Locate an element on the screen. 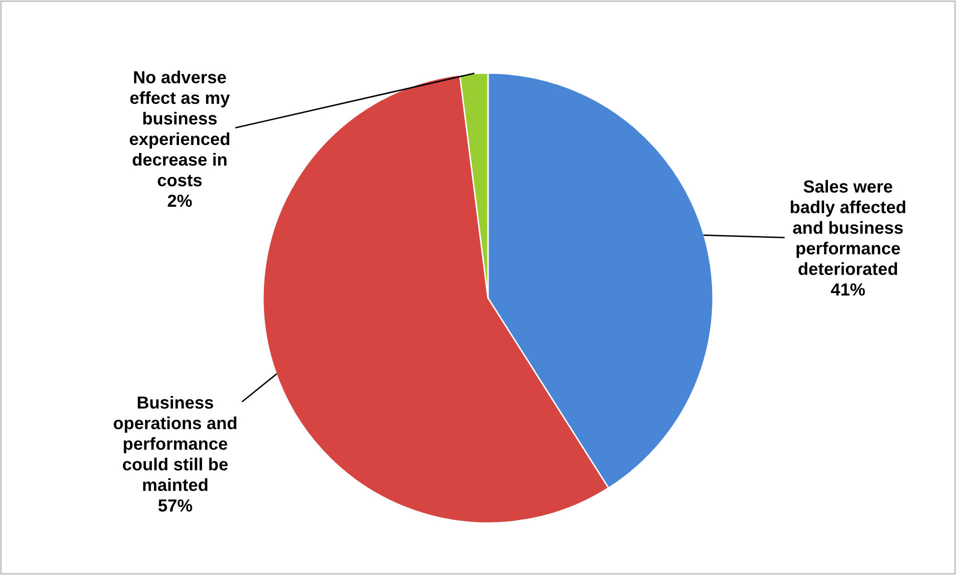  data-label: 2% is located at coordinates (180, 200).